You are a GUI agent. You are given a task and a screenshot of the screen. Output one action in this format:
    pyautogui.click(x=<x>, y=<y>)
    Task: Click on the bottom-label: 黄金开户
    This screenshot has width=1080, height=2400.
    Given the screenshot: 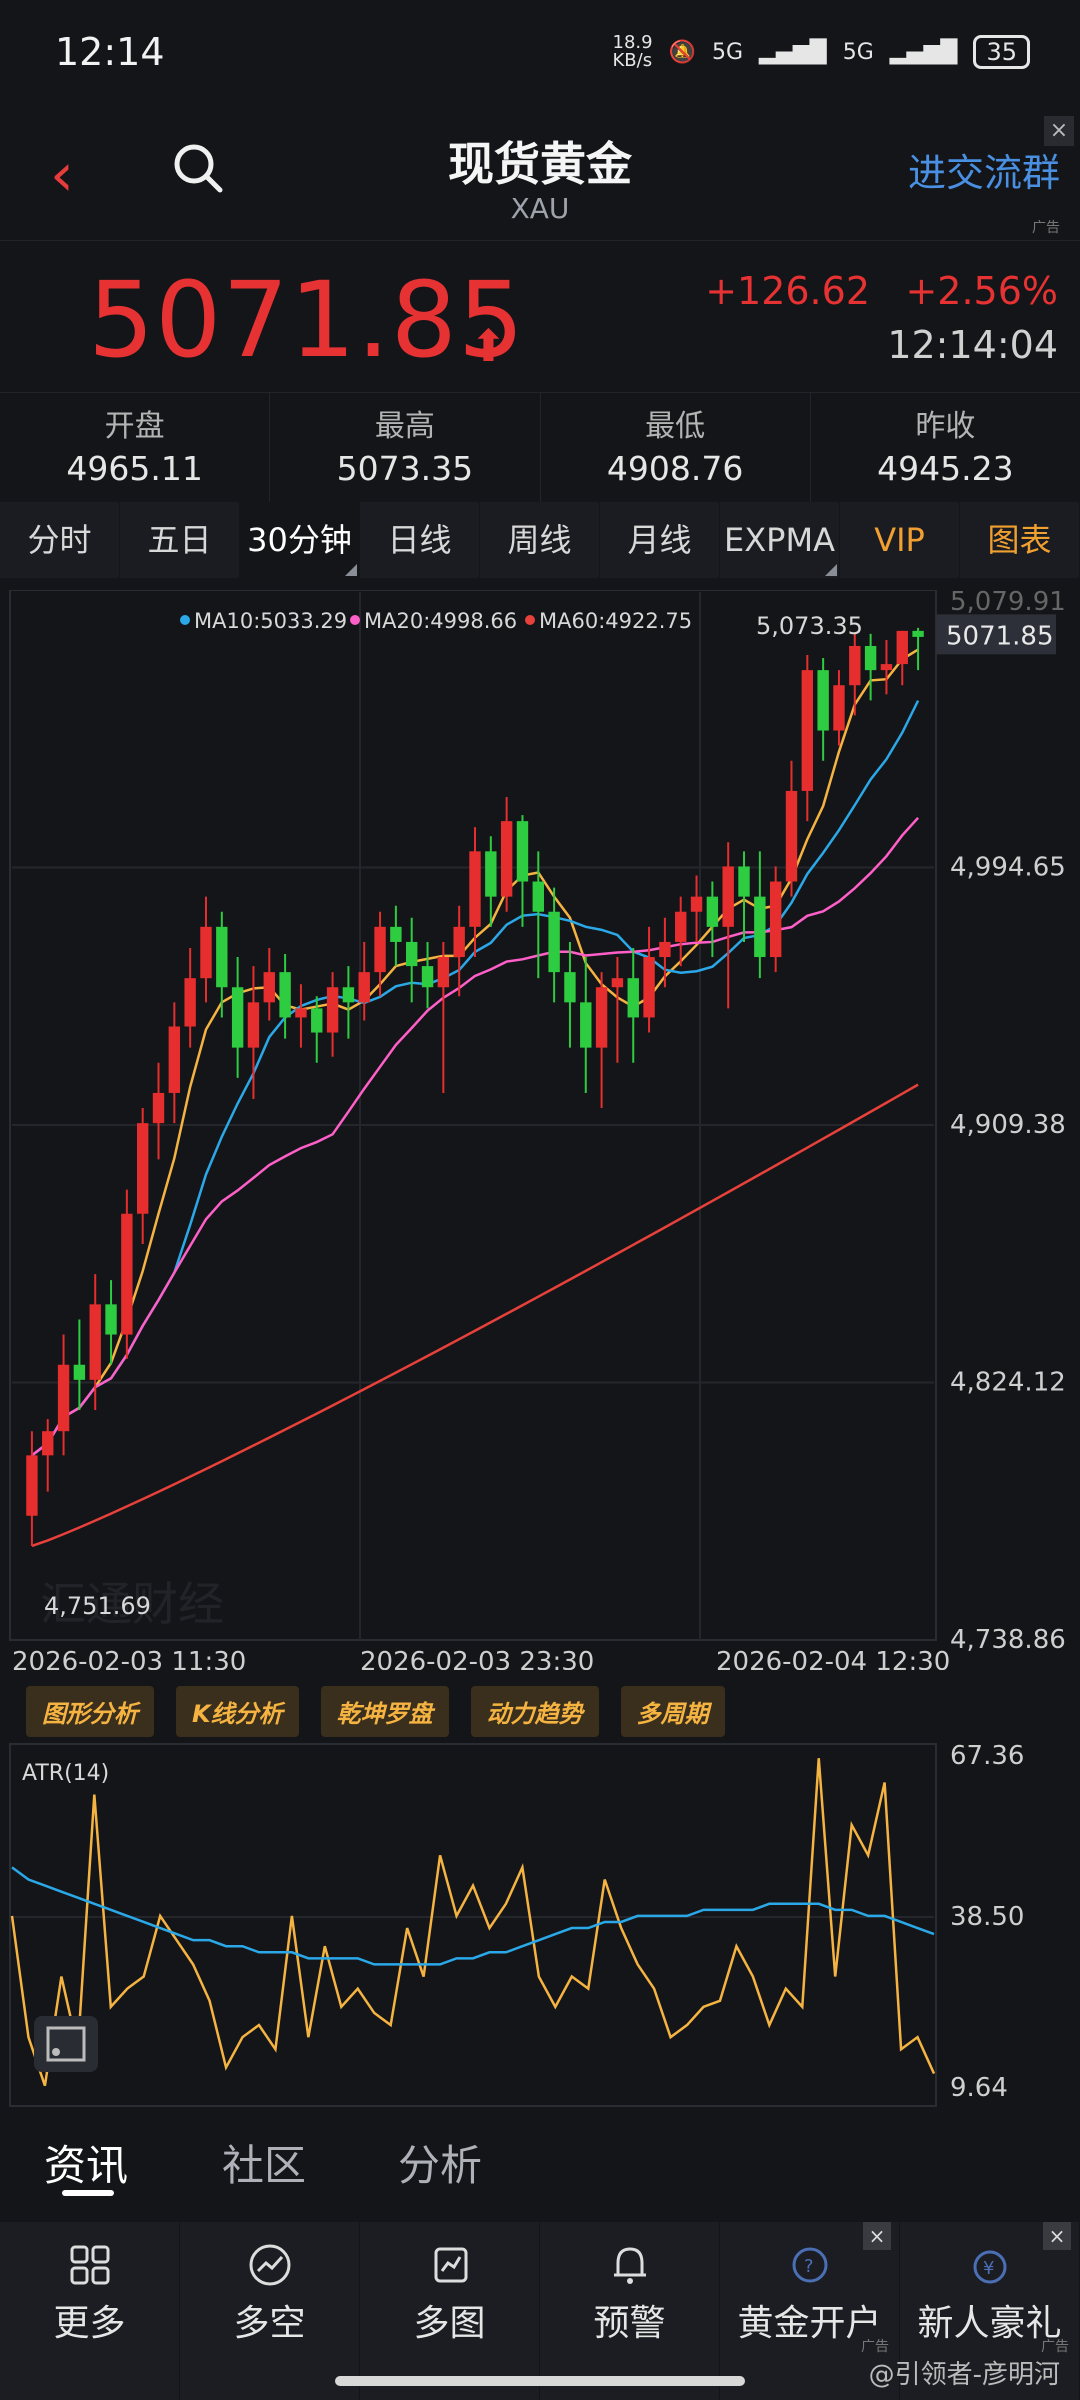 What is the action you would take?
    pyautogui.click(x=809, y=2323)
    